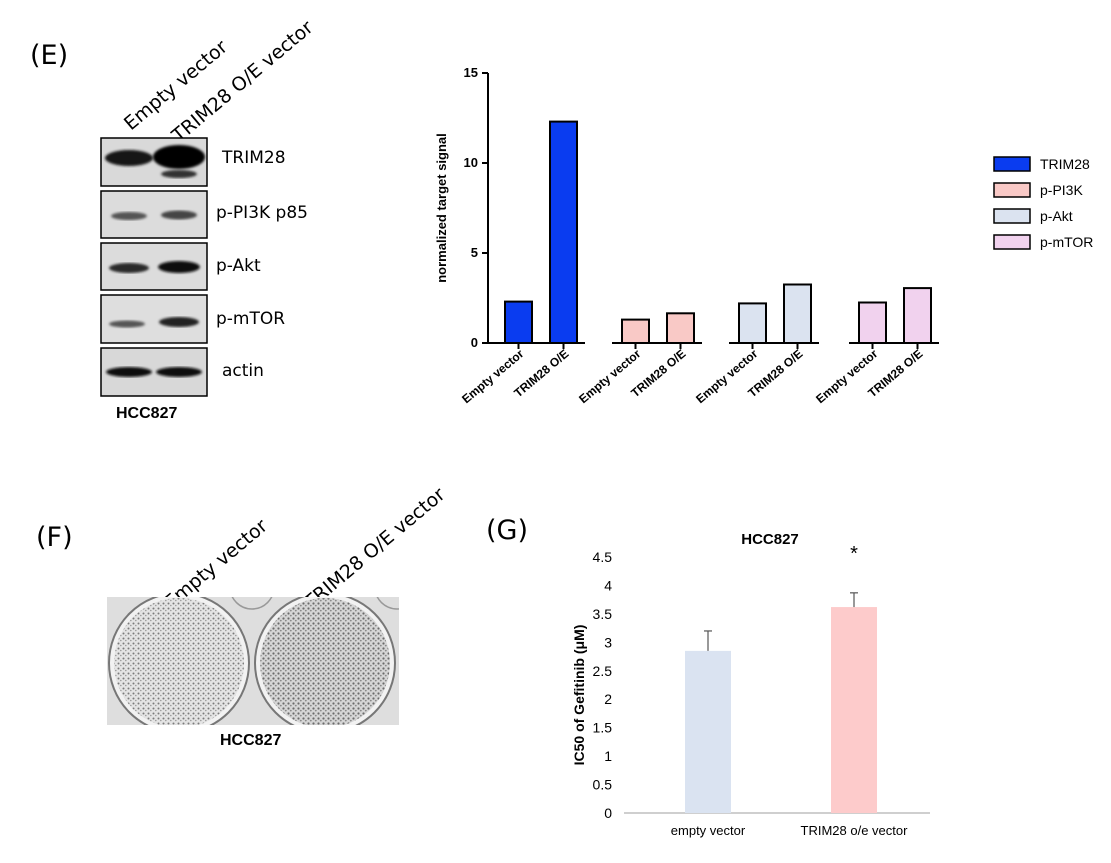  I want to click on western-blot-image, so click(154, 267).